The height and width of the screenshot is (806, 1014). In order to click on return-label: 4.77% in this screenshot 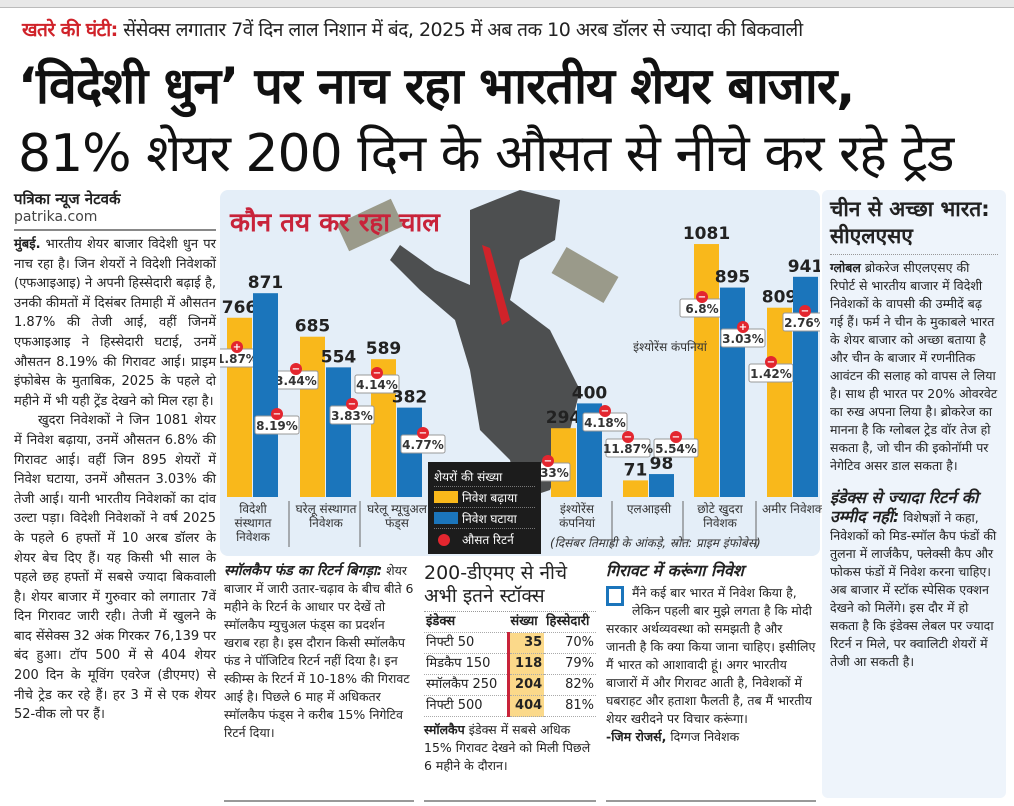, I will do `click(423, 445)`.